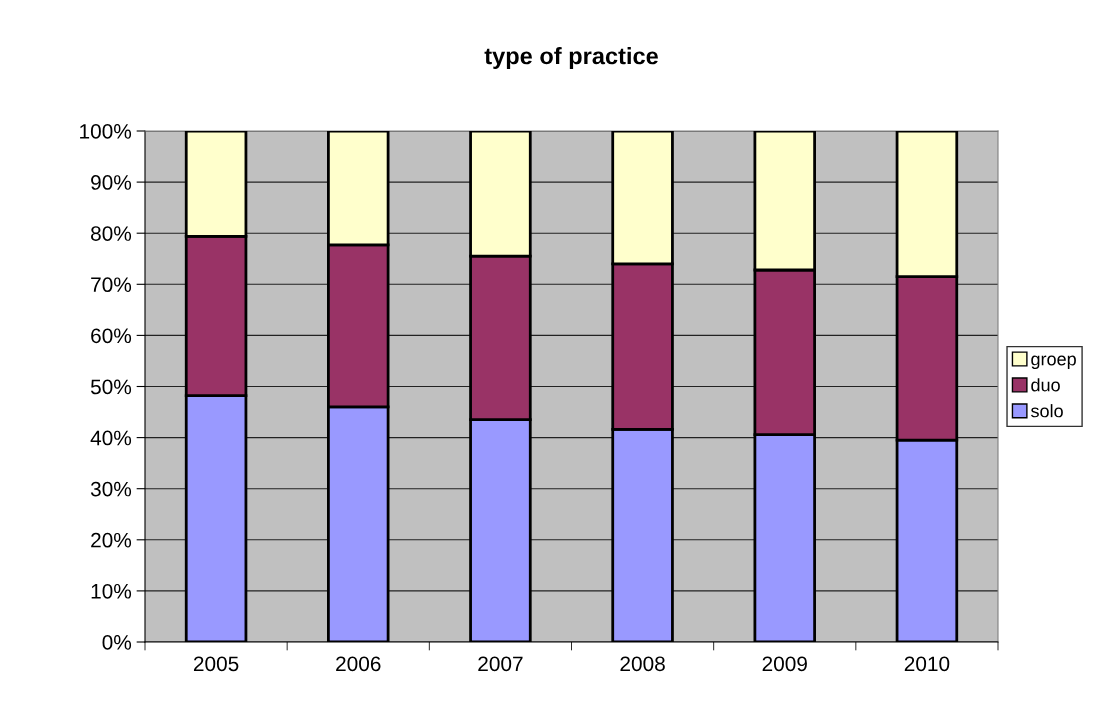 The image size is (1111, 713). Describe the element at coordinates (571, 58) in the screenshot. I see `chart-title: type of practice` at that location.